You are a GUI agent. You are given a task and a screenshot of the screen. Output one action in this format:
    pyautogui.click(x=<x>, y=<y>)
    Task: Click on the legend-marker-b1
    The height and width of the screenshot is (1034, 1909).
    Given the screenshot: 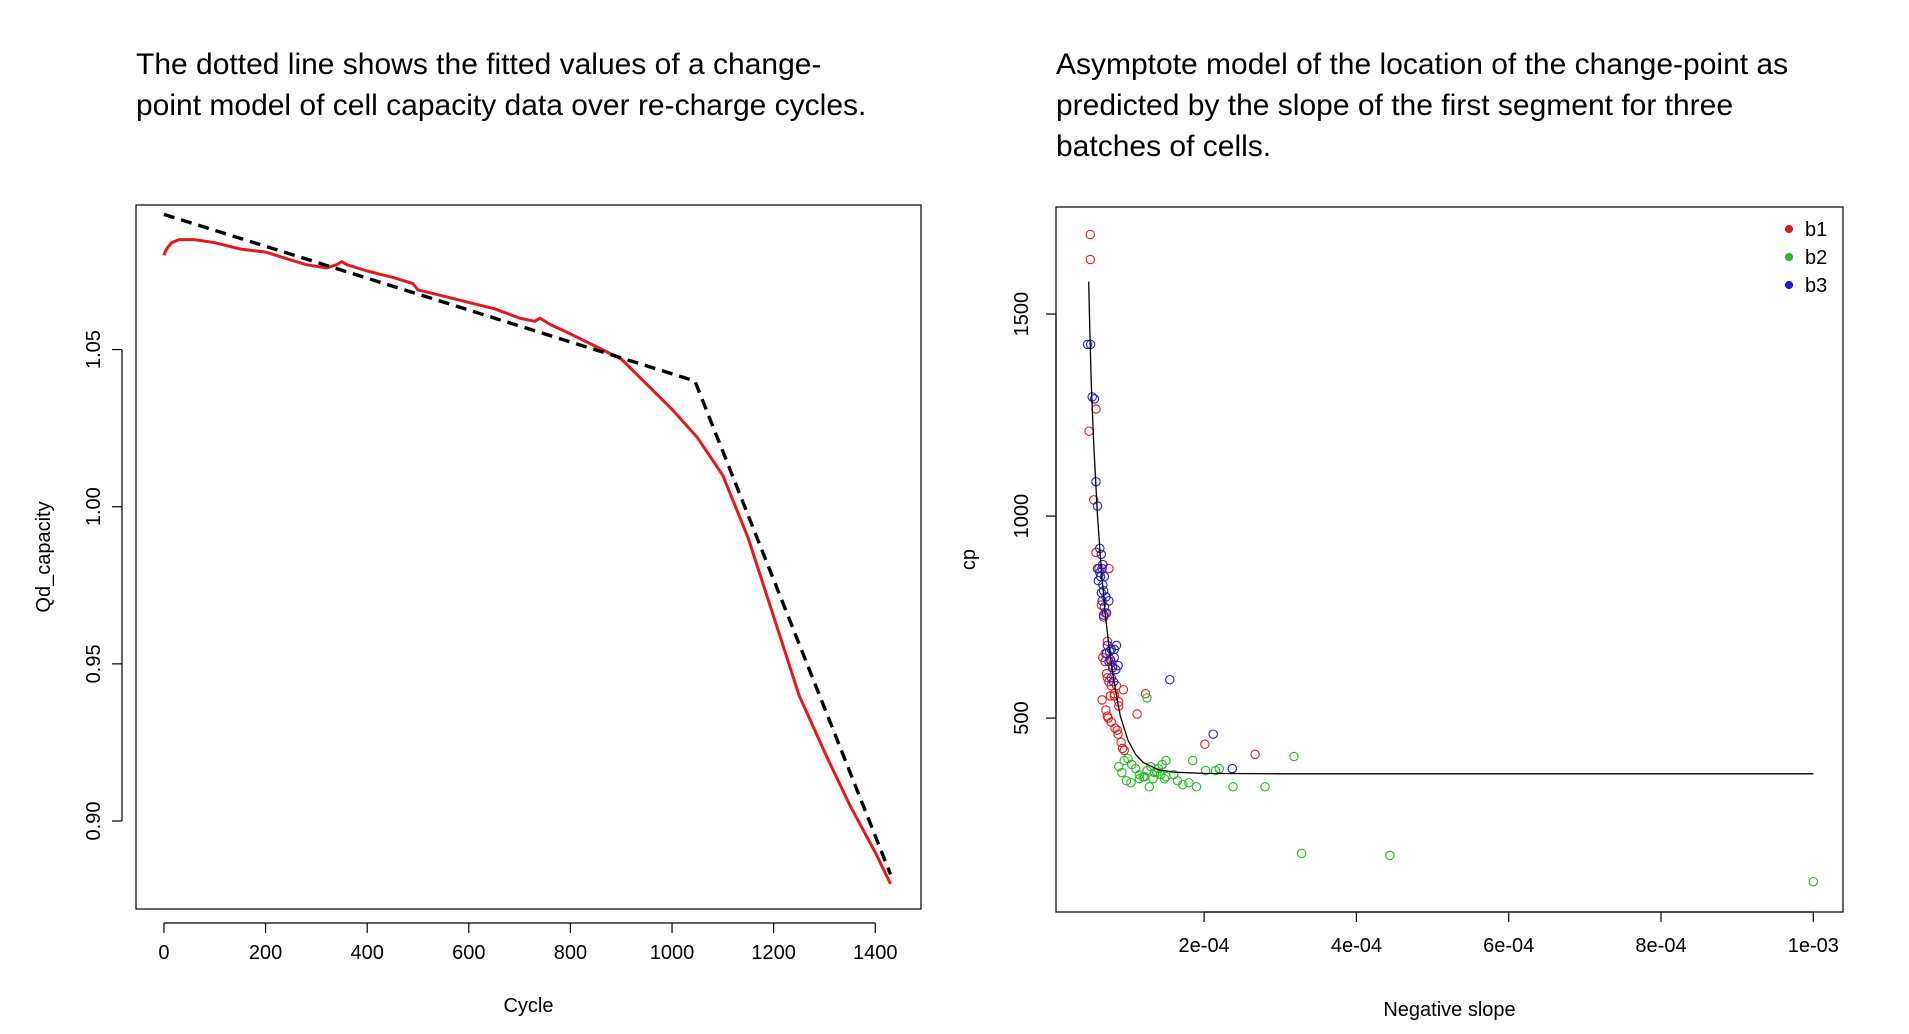 What is the action you would take?
    pyautogui.click(x=1789, y=229)
    